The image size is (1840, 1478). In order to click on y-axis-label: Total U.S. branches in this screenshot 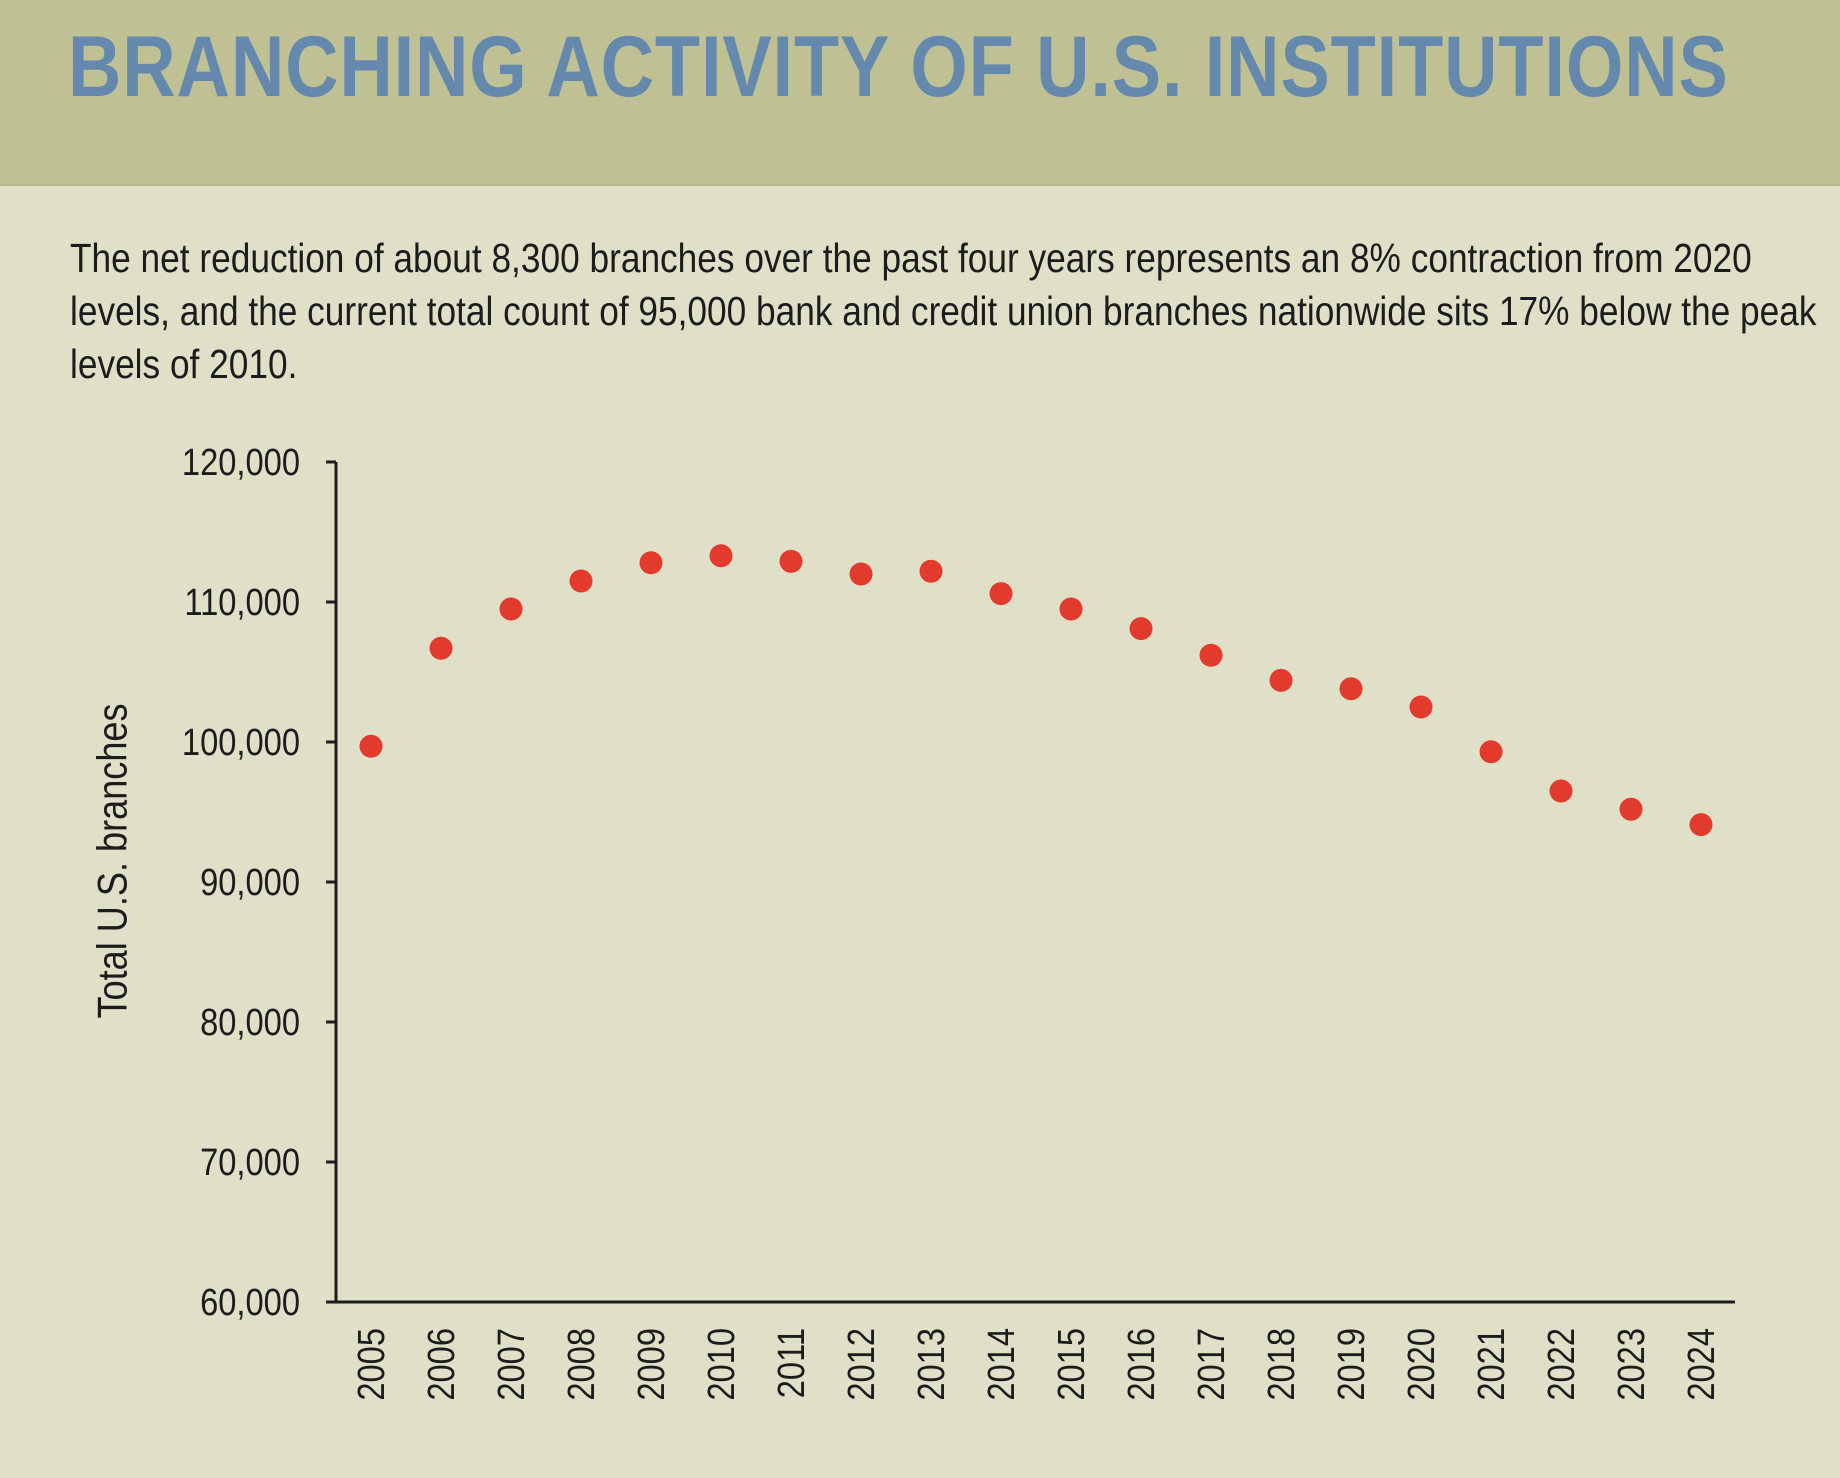, I will do `click(113, 860)`.